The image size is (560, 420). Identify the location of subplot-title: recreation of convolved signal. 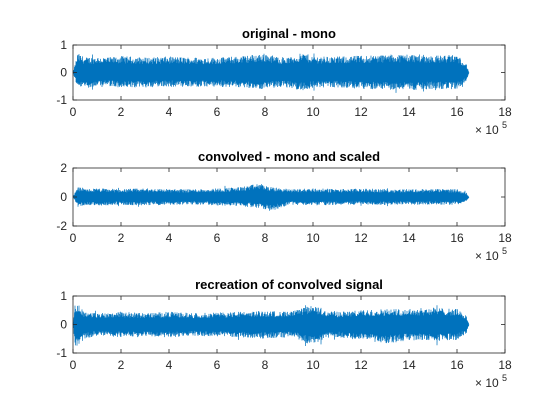
(289, 284).